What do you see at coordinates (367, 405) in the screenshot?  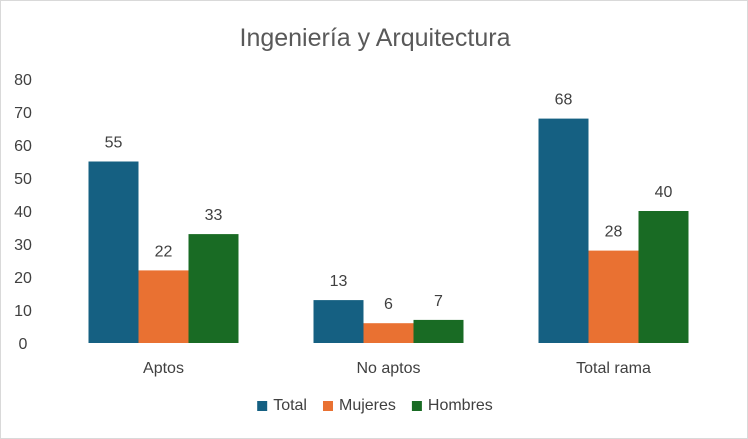 I see `legend-label-mujeres: Mujeres` at bounding box center [367, 405].